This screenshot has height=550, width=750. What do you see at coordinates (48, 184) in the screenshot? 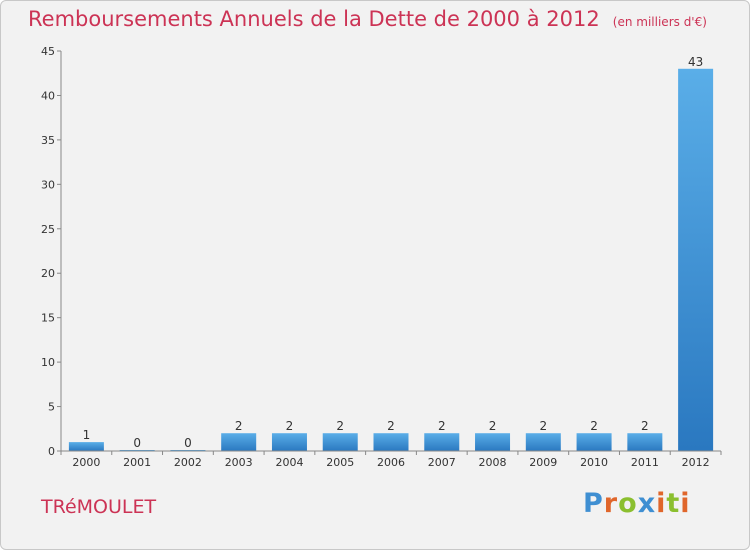
I see `y-tick-label: 30` at bounding box center [48, 184].